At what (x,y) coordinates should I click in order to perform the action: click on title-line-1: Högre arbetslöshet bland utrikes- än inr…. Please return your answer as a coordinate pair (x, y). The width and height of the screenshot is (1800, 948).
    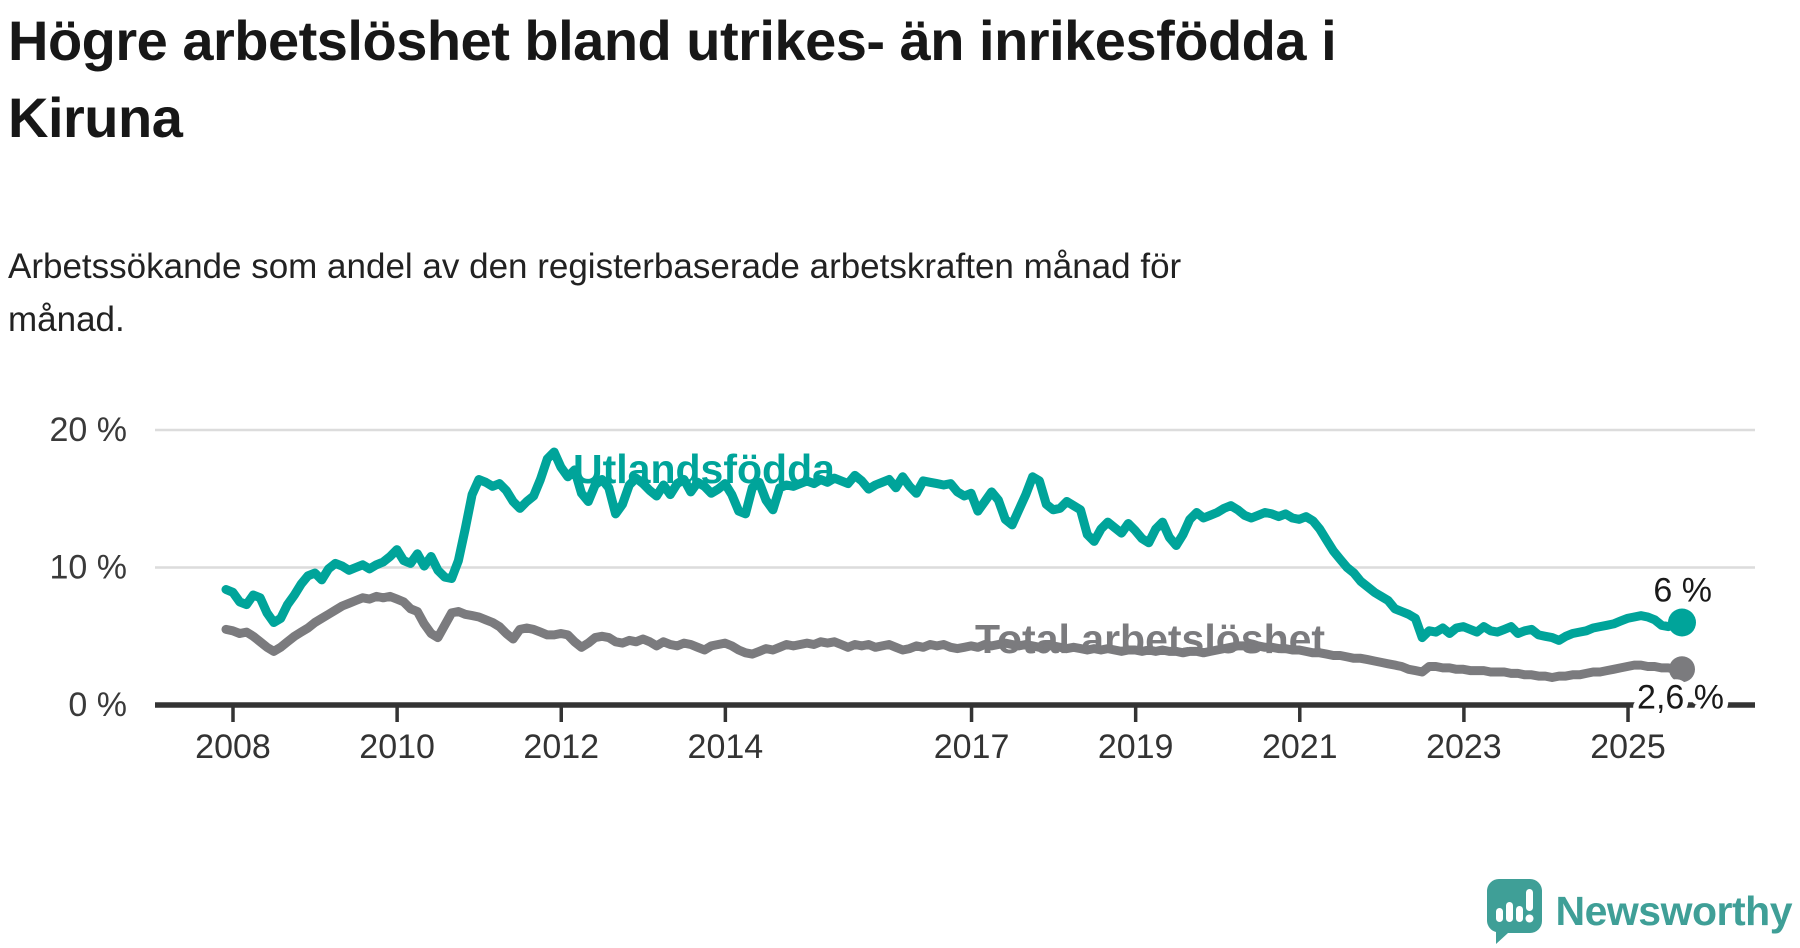
    Looking at the image, I should click on (672, 40).